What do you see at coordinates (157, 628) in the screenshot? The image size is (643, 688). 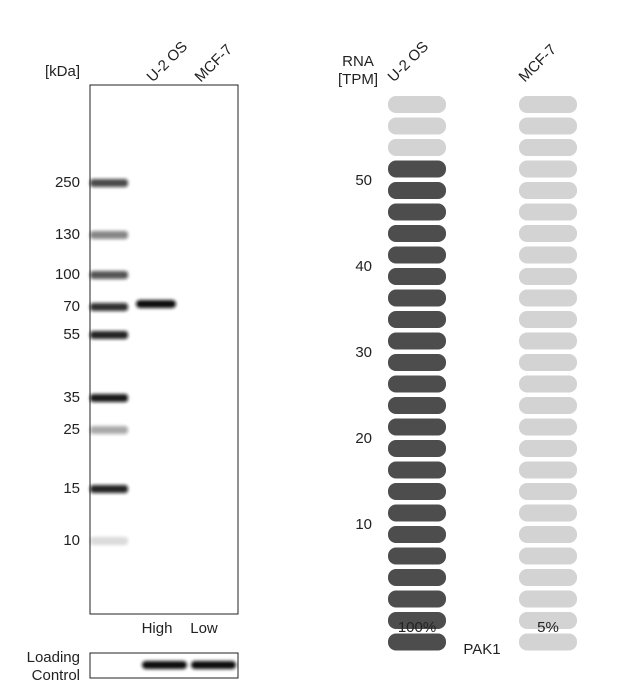 I see `level-label: High` at bounding box center [157, 628].